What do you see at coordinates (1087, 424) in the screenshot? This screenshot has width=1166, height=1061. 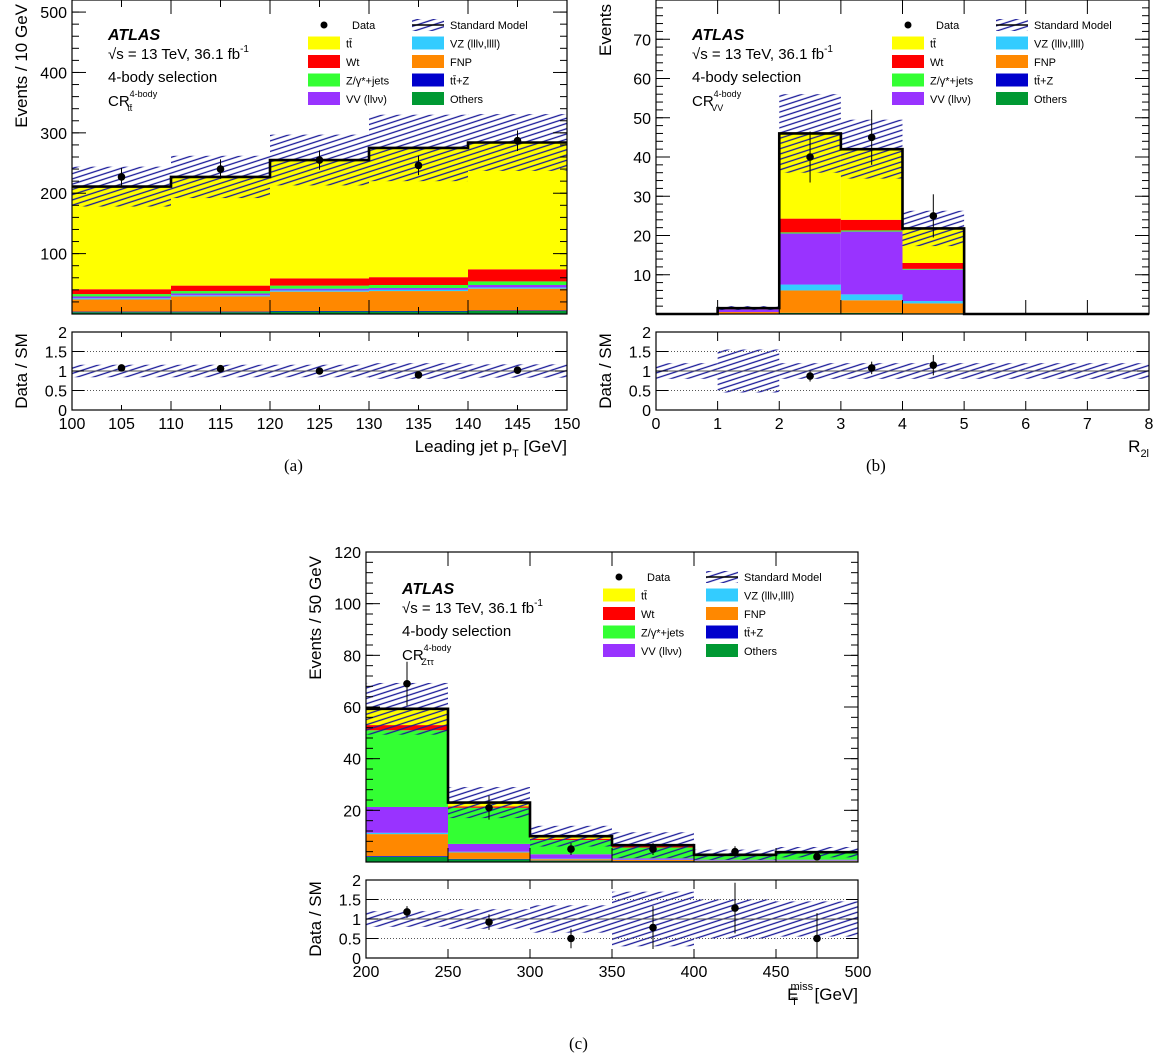 I see `x-tick-label-7: 7` at bounding box center [1087, 424].